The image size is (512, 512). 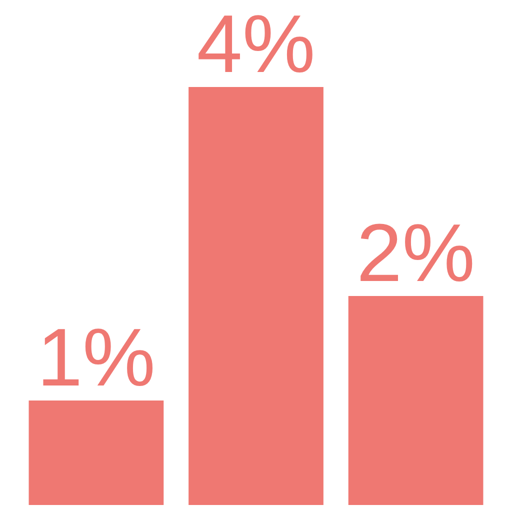 What do you see at coordinates (256, 45) in the screenshot?
I see `data-label: 4%` at bounding box center [256, 45].